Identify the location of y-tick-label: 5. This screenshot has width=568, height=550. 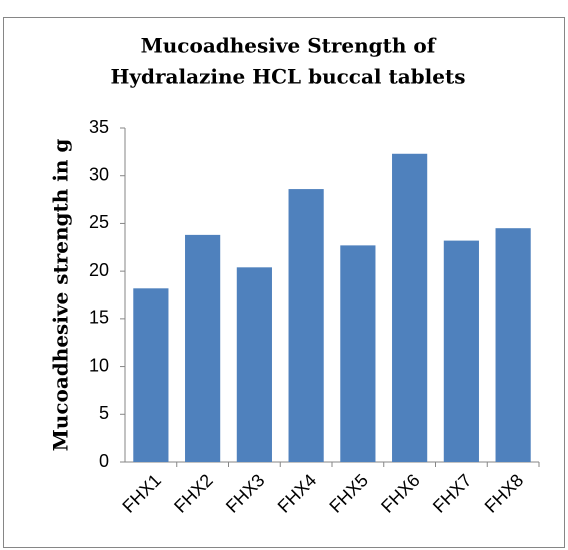
(104, 413).